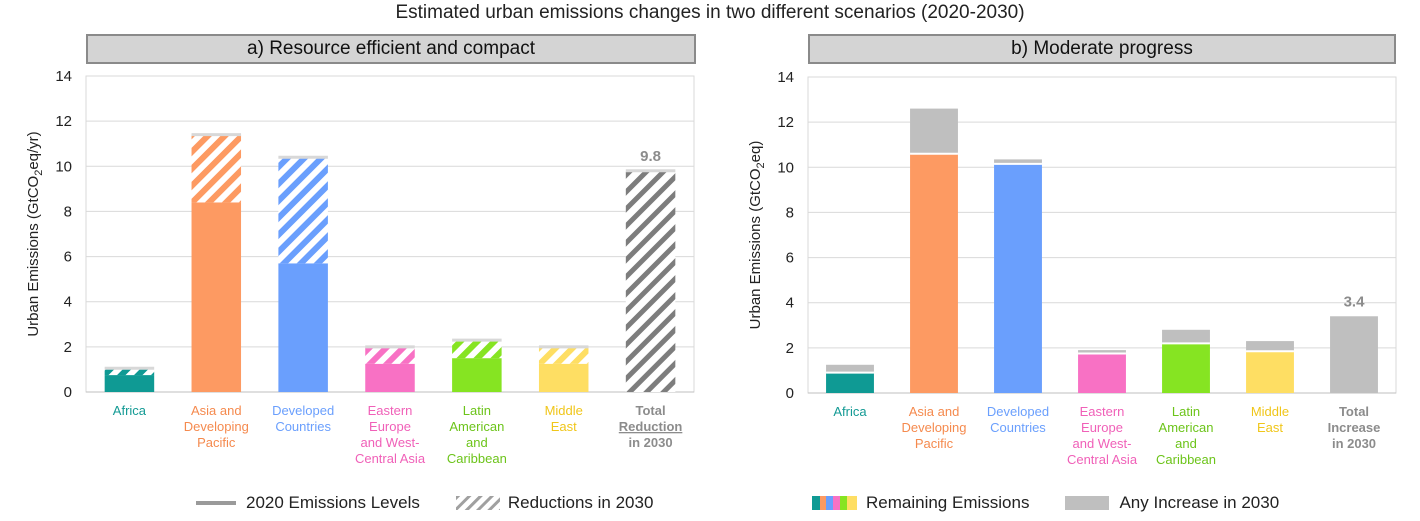 Image resolution: width=1420 pixels, height=521 pixels. Describe the element at coordinates (1355, 301) in the screenshot. I see `total-value-label: 3.4` at that location.